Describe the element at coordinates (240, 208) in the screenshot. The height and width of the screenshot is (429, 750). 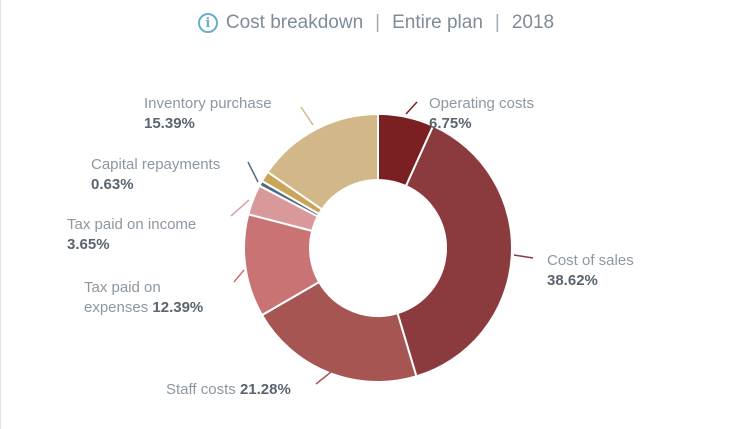
I see `leader-tax-paid-on-income` at that location.